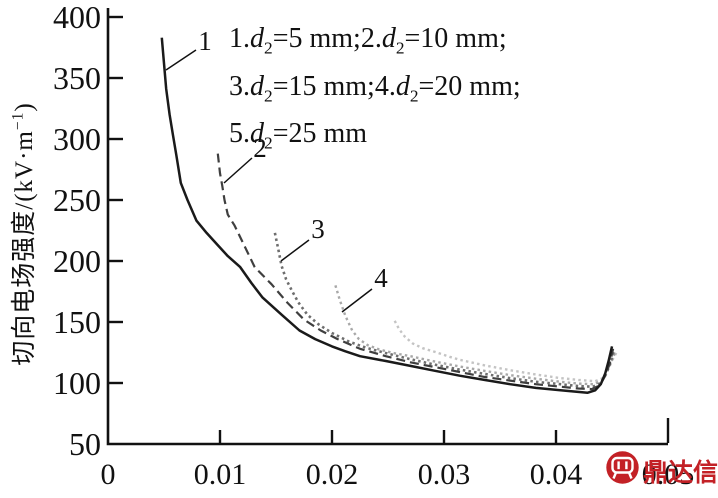 This screenshot has height=498, width=718. What do you see at coordinates (24, 248) in the screenshot?
I see `y-axis-title-text: 切向电场强度/(kV·m` at bounding box center [24, 248].